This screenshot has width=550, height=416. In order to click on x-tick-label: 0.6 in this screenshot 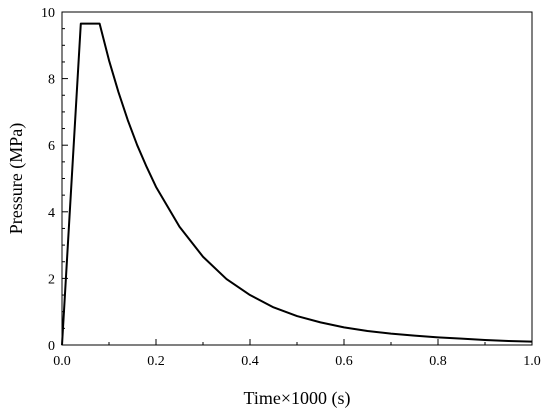, I will do `click(344, 361)`.